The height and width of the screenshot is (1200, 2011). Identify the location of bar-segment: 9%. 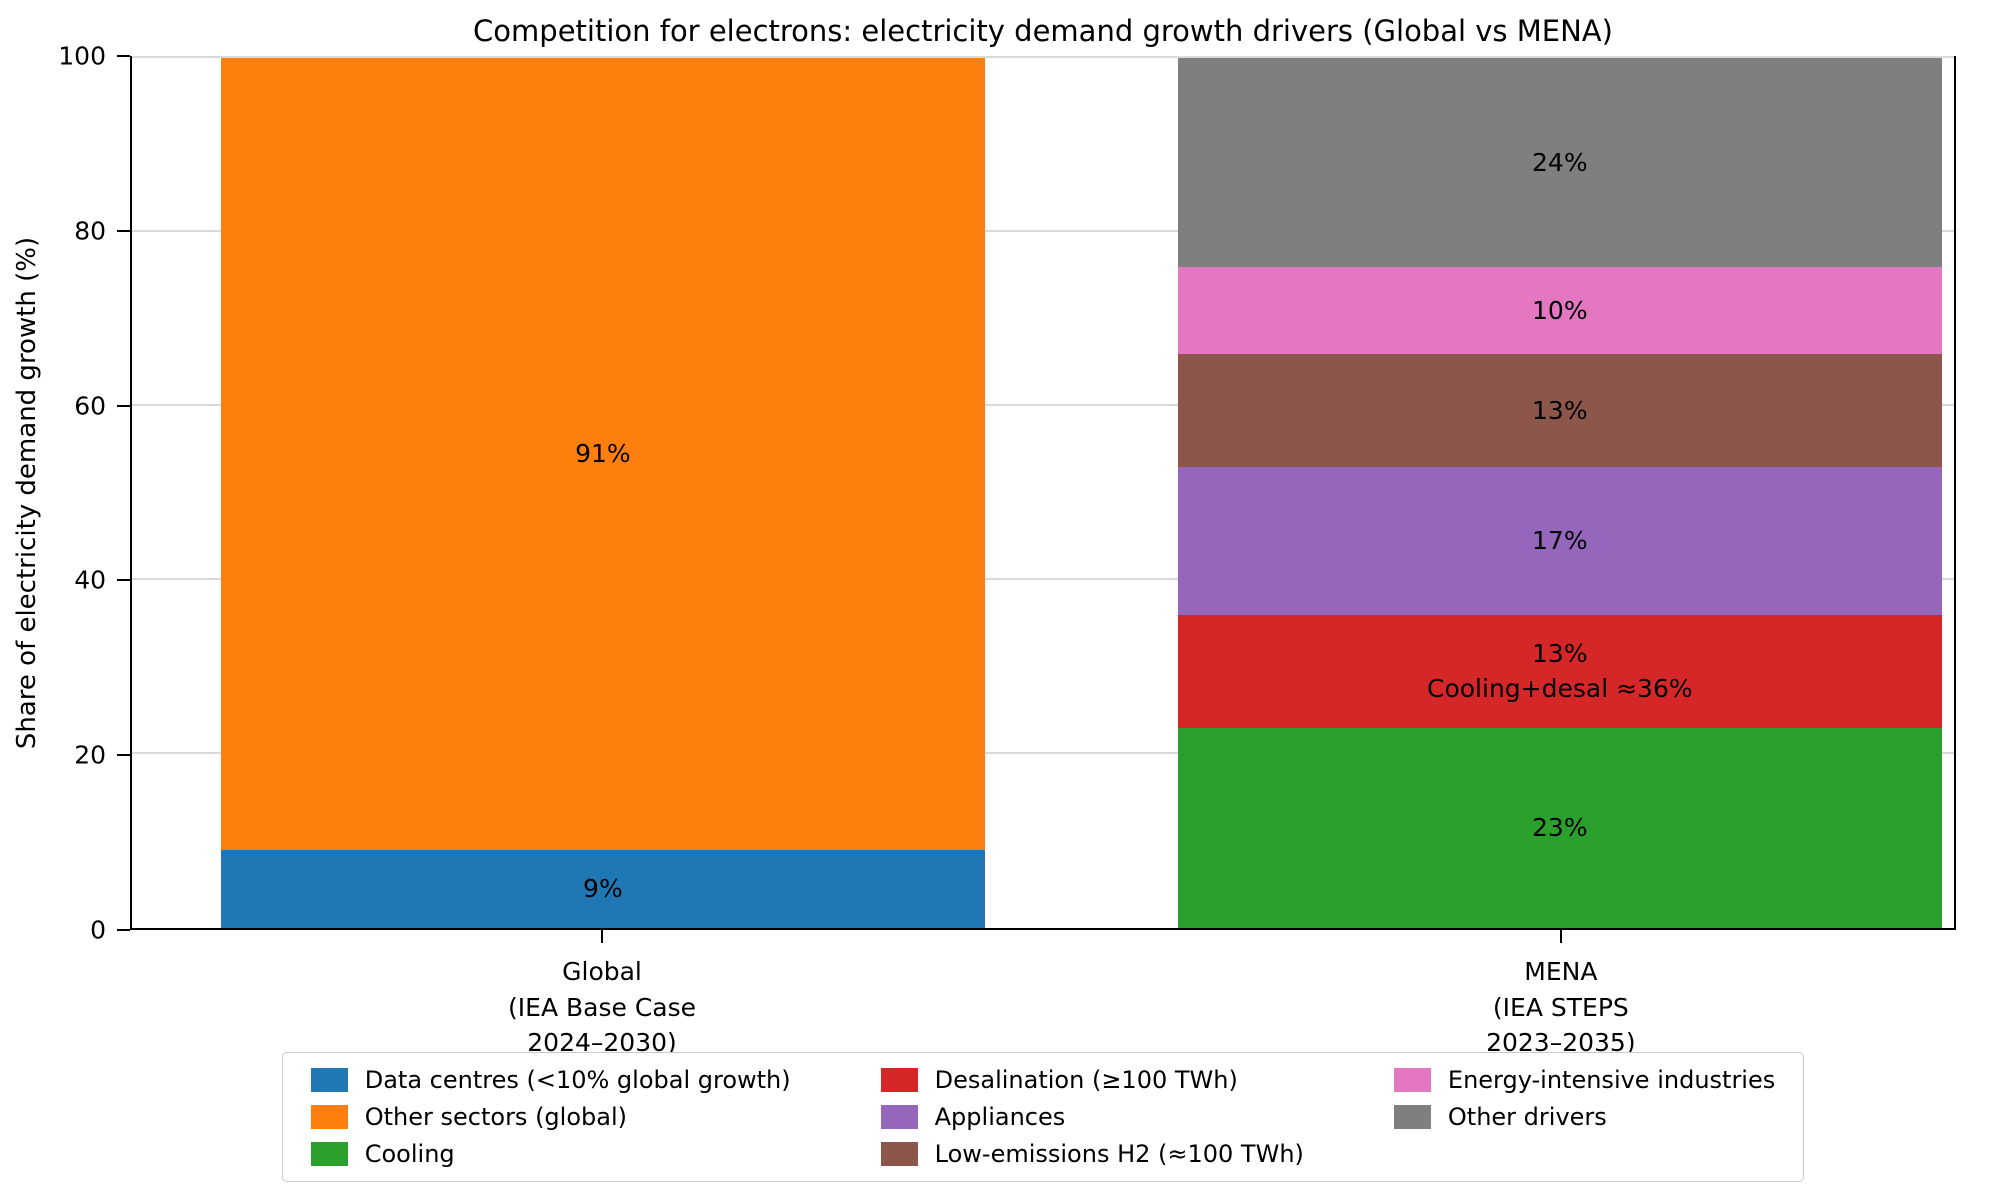
(603, 888).